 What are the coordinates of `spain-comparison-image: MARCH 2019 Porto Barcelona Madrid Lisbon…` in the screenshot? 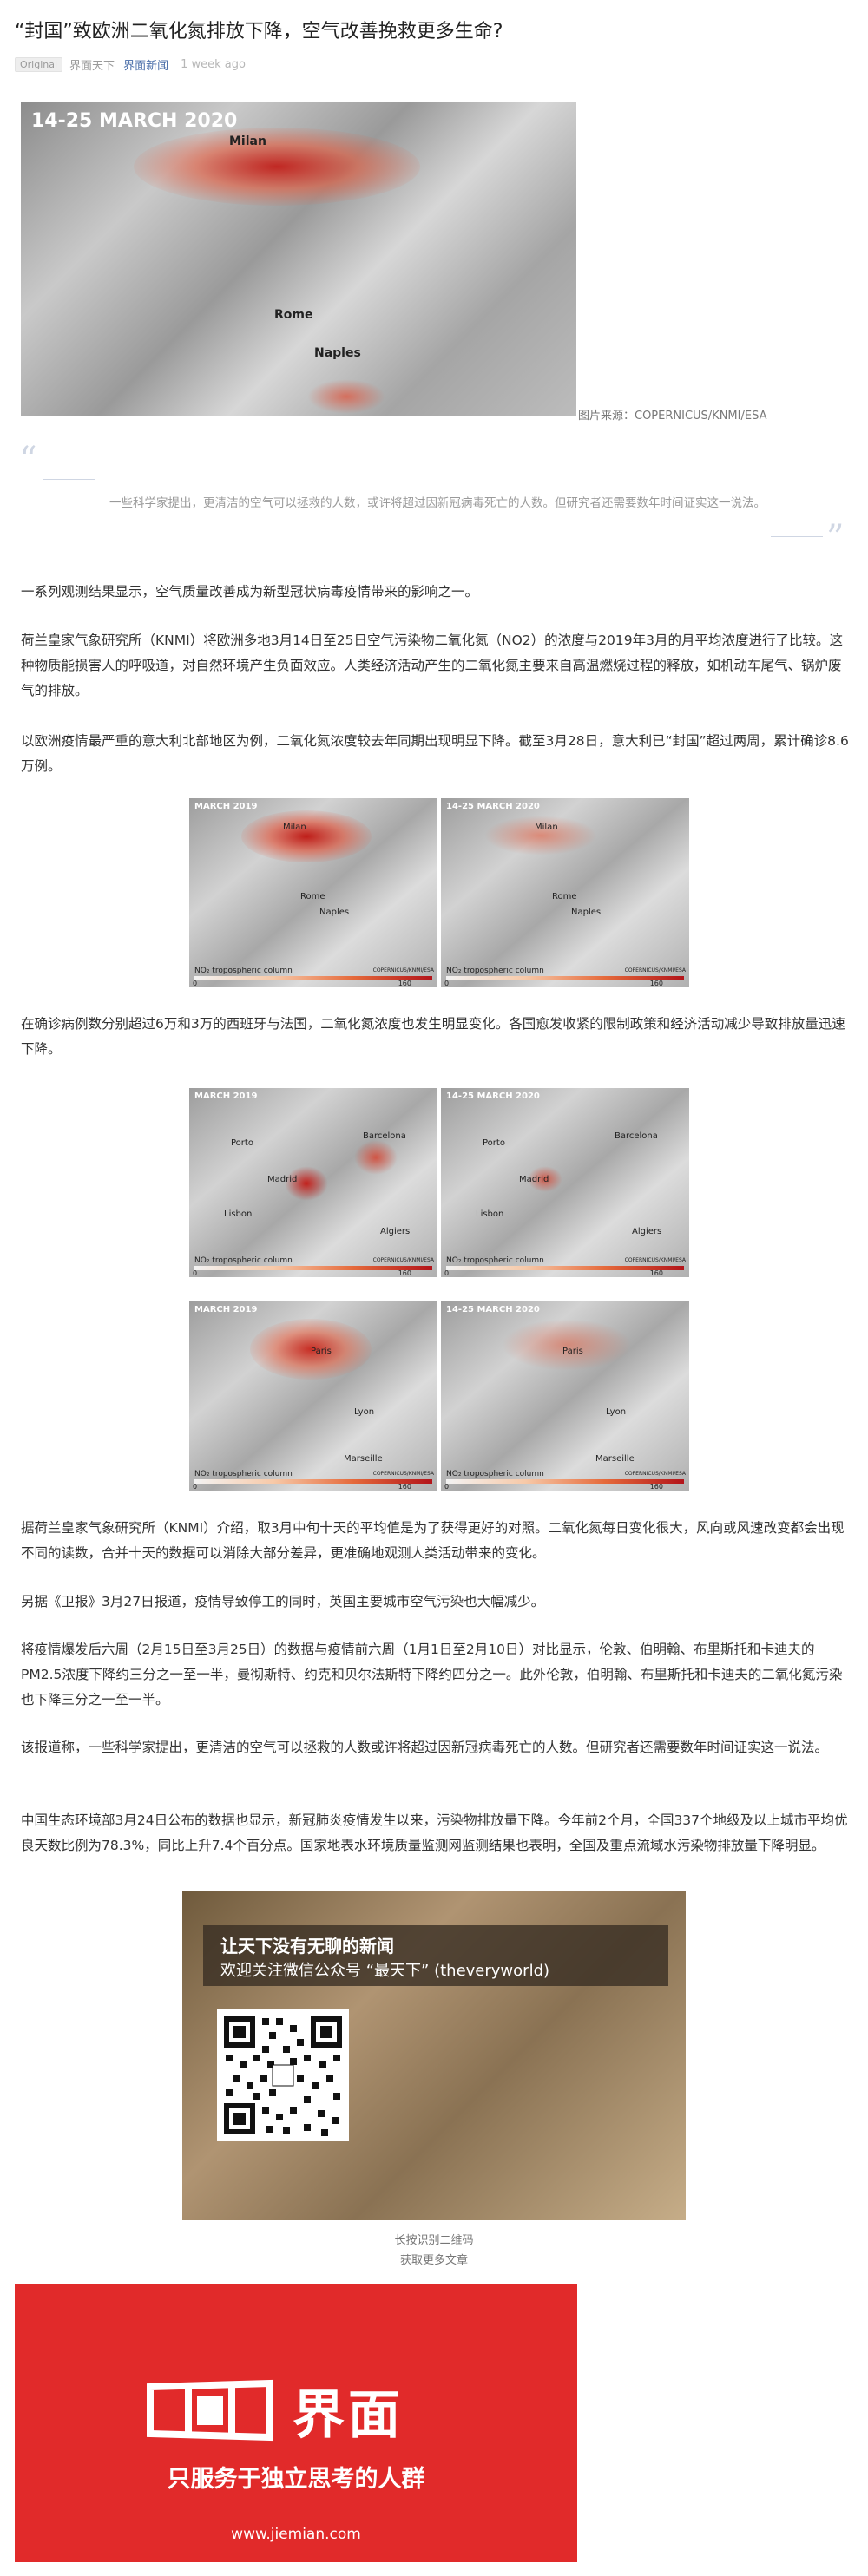 It's located at (439, 1182).